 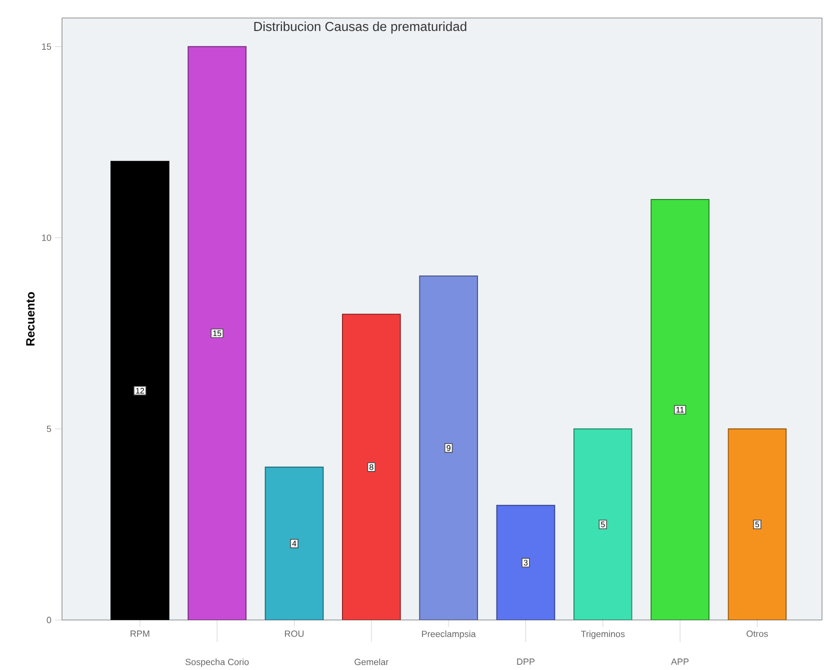 What do you see at coordinates (680, 661) in the screenshot?
I see `x-tick-label: APP` at bounding box center [680, 661].